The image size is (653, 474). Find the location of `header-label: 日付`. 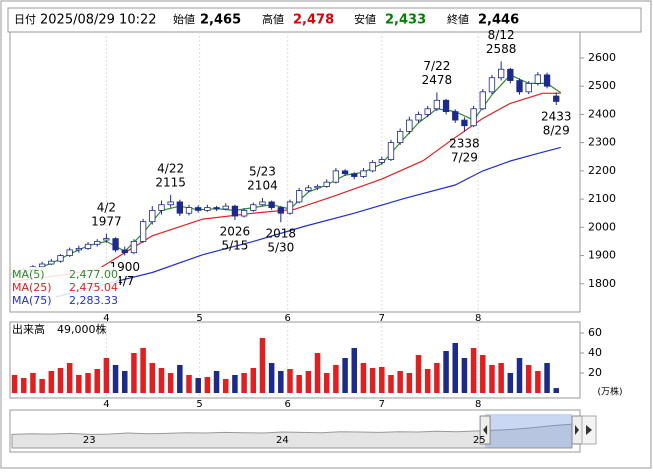

header-label: 日付 is located at coordinates (25, 19).